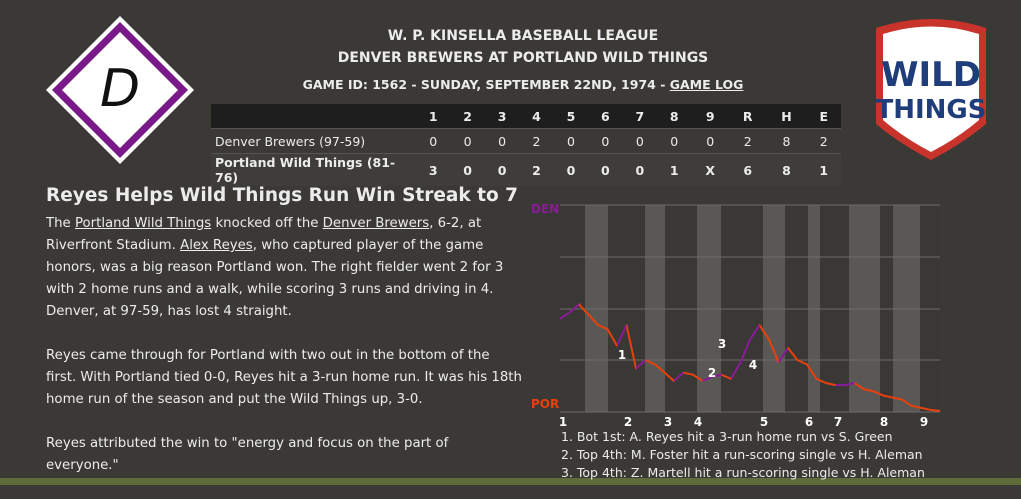 The height and width of the screenshot is (499, 1021). What do you see at coordinates (433, 116) in the screenshot?
I see `column-header: 1` at bounding box center [433, 116].